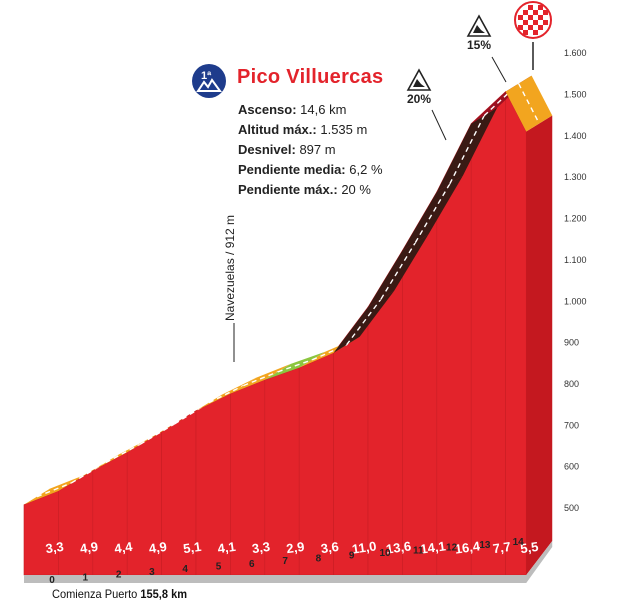 The height and width of the screenshot is (615, 620). I want to click on x-axis-band, so click(288, 562).